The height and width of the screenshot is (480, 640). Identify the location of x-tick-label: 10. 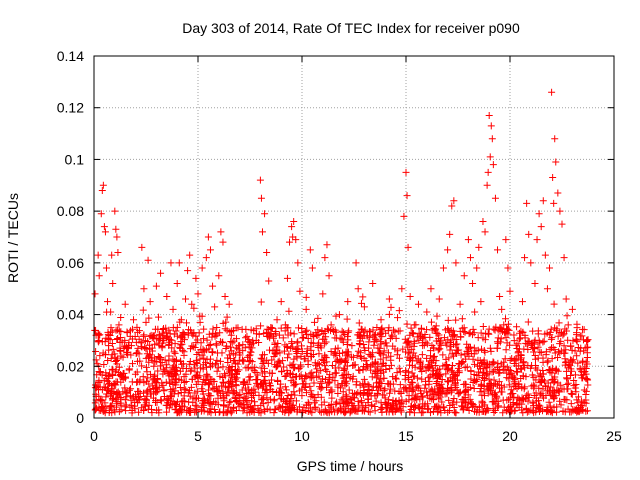
(302, 436).